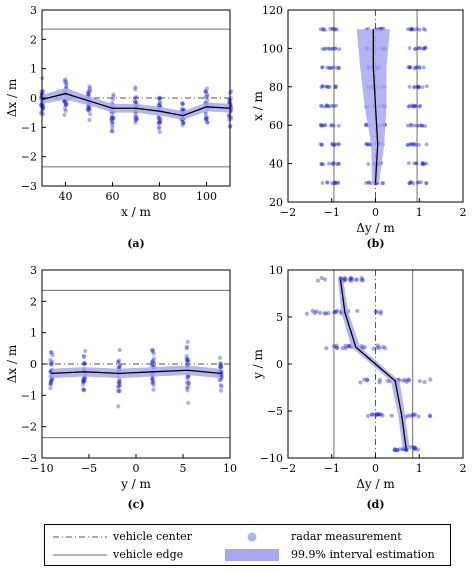  Describe the element at coordinates (33, 301) in the screenshot. I see `y-tick-label: 2` at that location.